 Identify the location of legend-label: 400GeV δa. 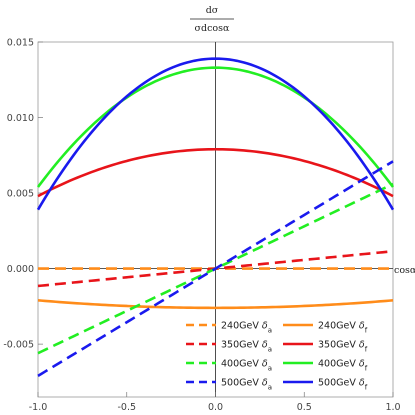
(246, 366).